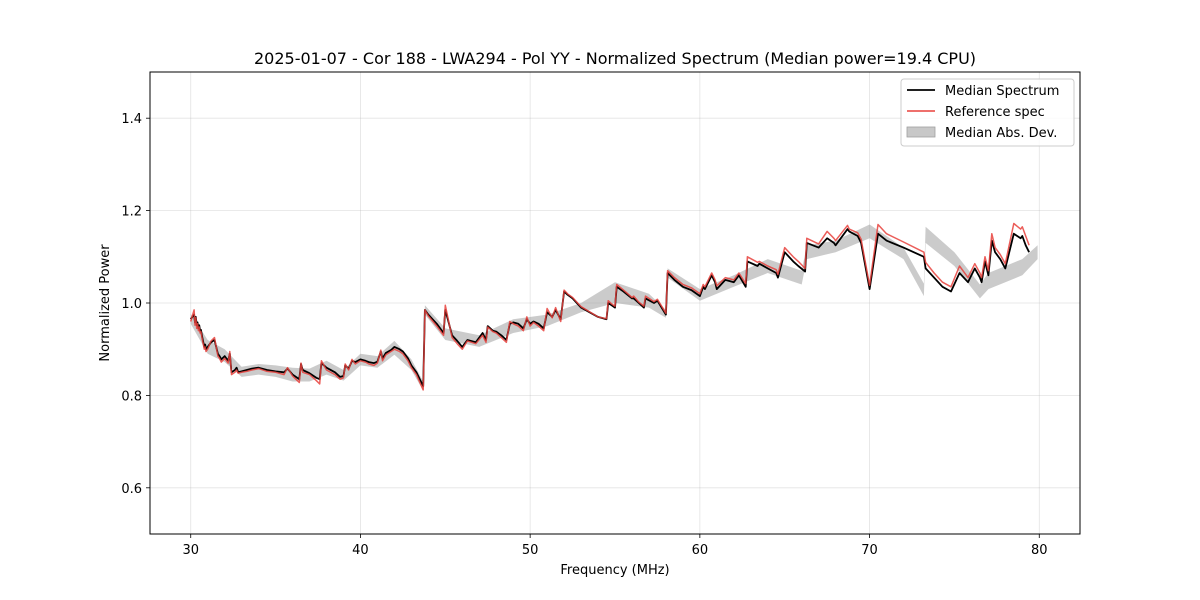 The width and height of the screenshot is (1200, 600). Describe the element at coordinates (615, 546) in the screenshot. I see `x-axis-ticks: 30 40 50 60 70 80` at that location.